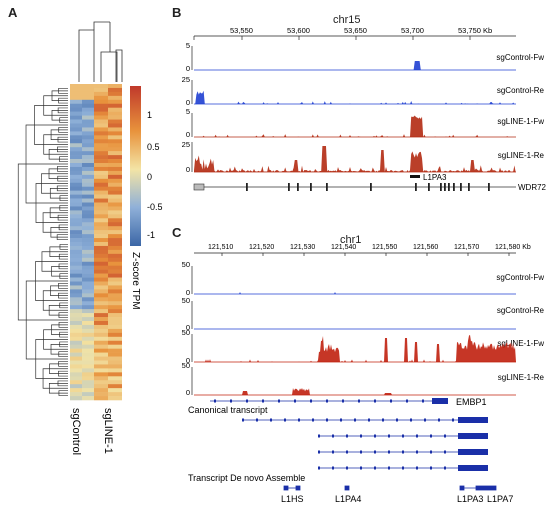 The image size is (550, 505). Describe the element at coordinates (108, 431) in the screenshot. I see `column-label-sgline1: sgLINE-1` at that location.